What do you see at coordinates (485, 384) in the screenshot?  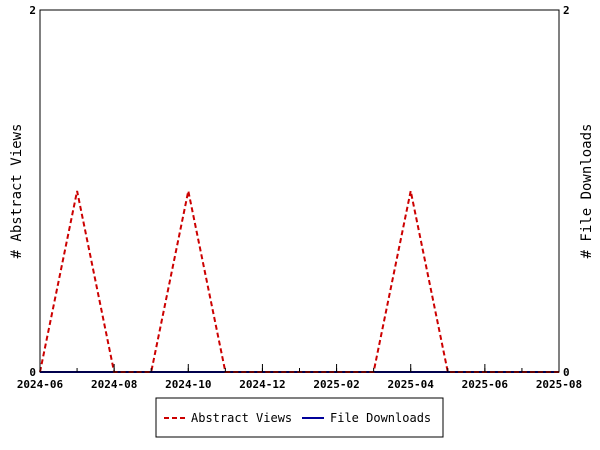 I see `x-tick-label: 2025-06` at bounding box center [485, 384].